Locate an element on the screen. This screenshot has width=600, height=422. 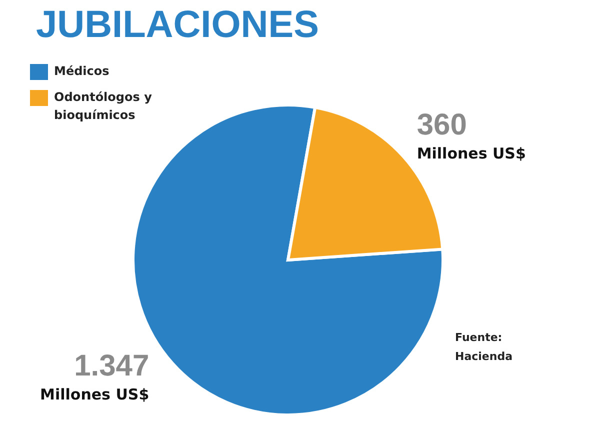
legend-label: Odontólogos y bioquímicos is located at coordinates (103, 106).